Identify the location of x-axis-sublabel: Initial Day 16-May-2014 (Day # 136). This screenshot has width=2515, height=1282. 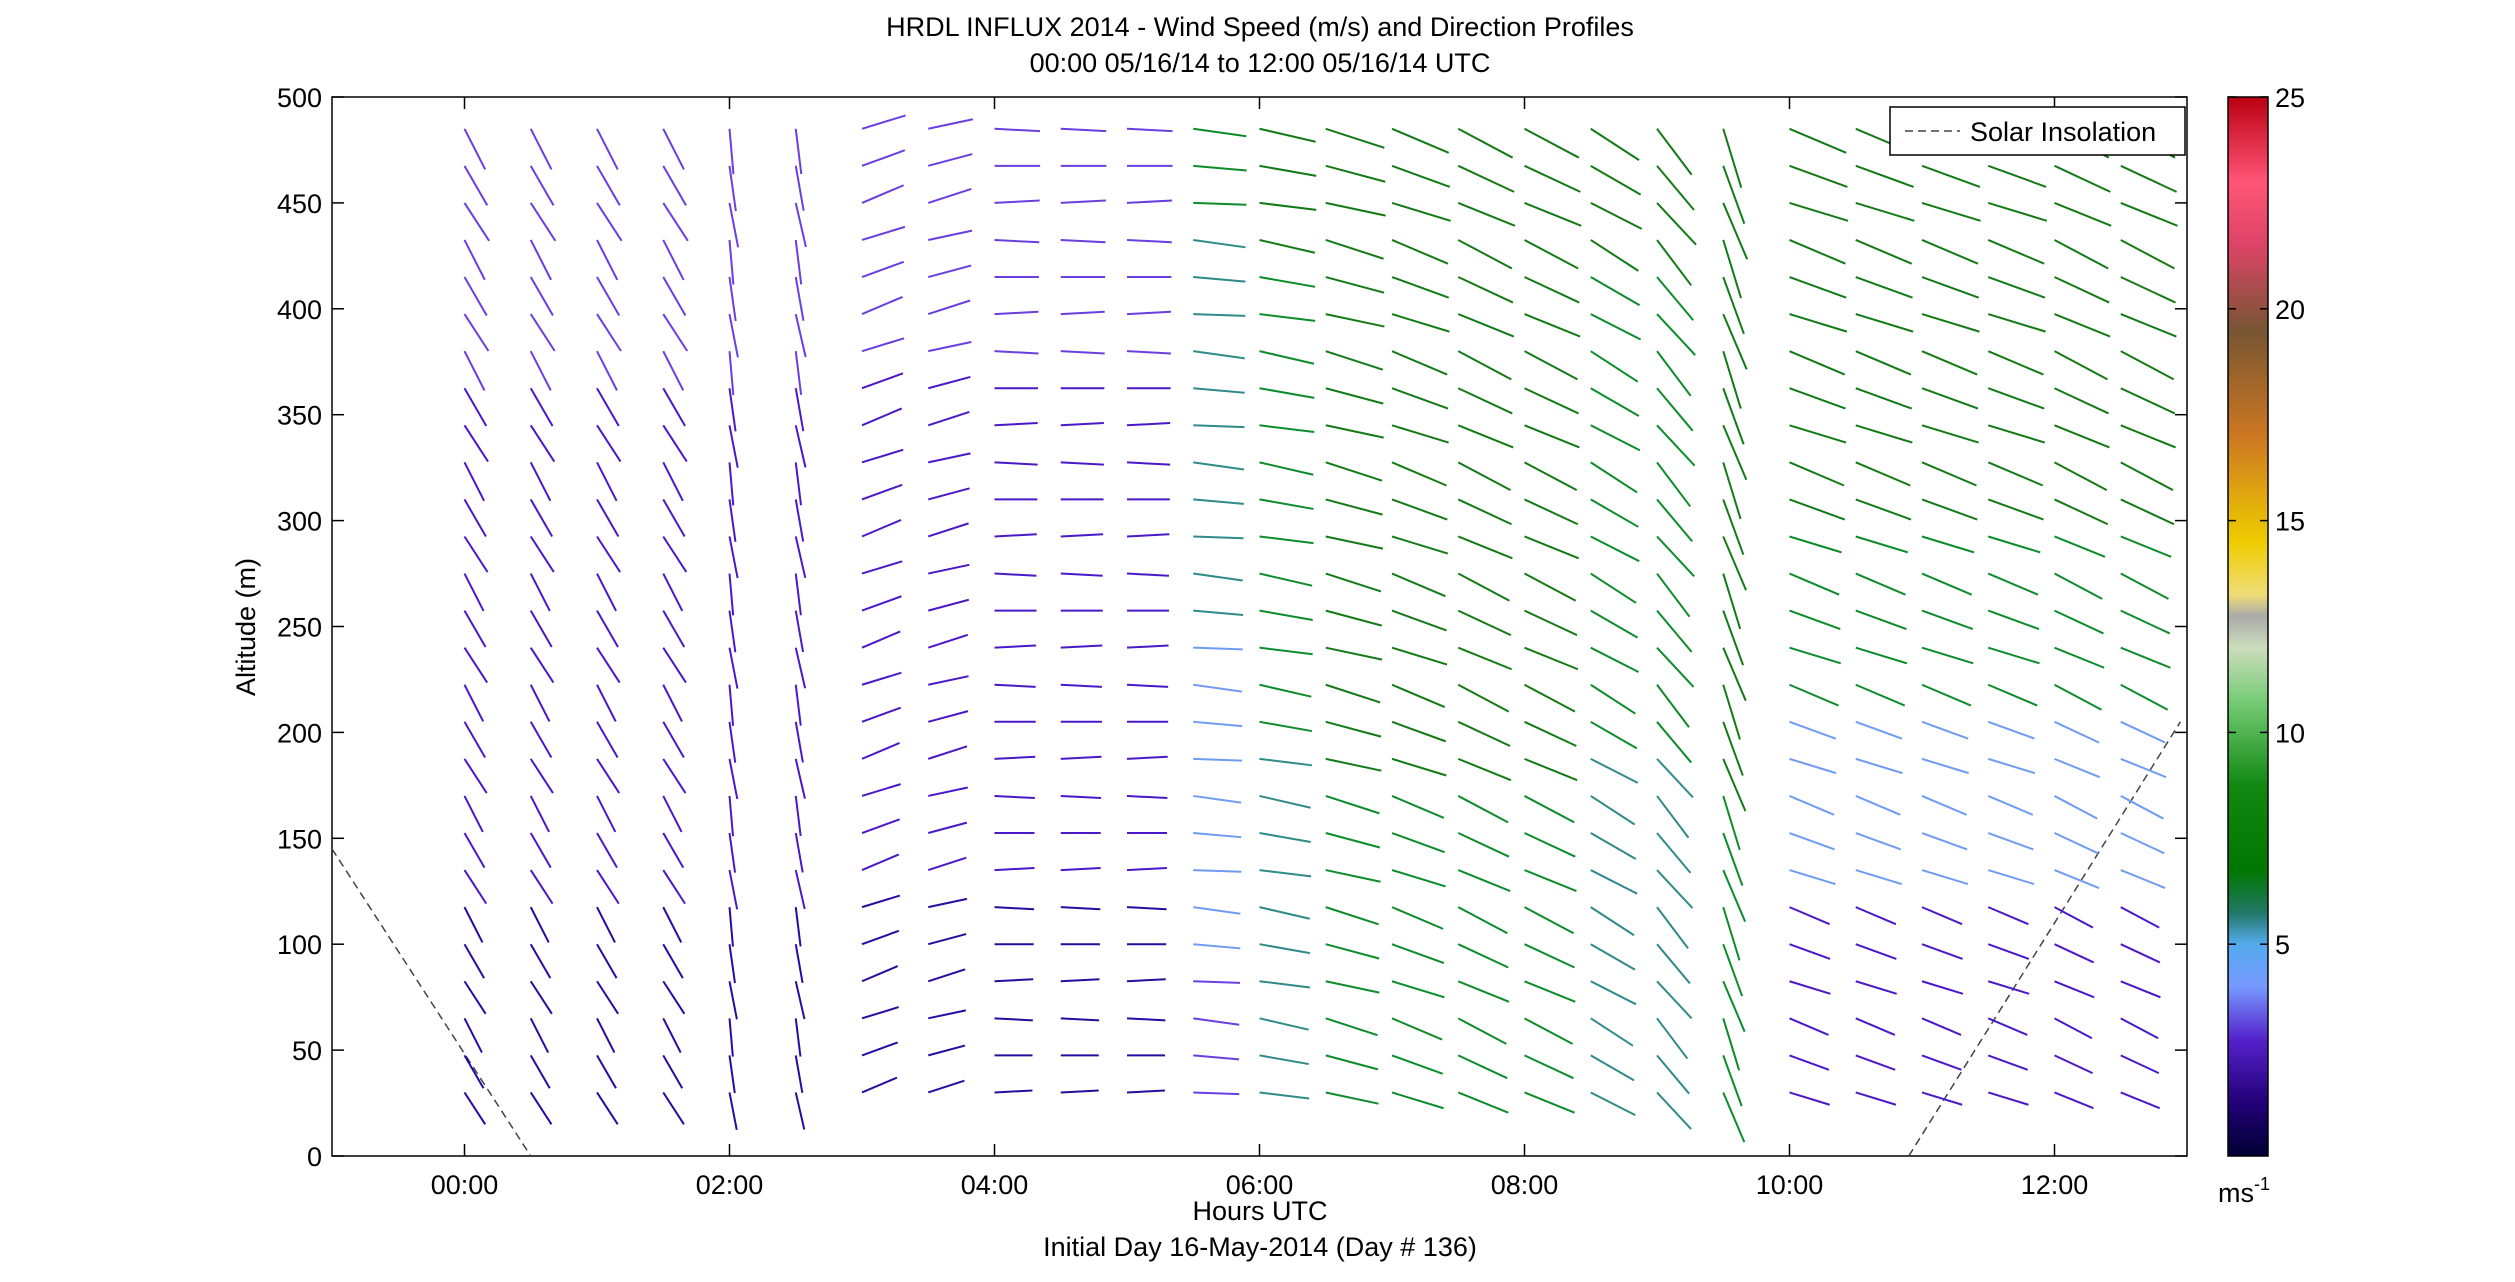
(1260, 1247).